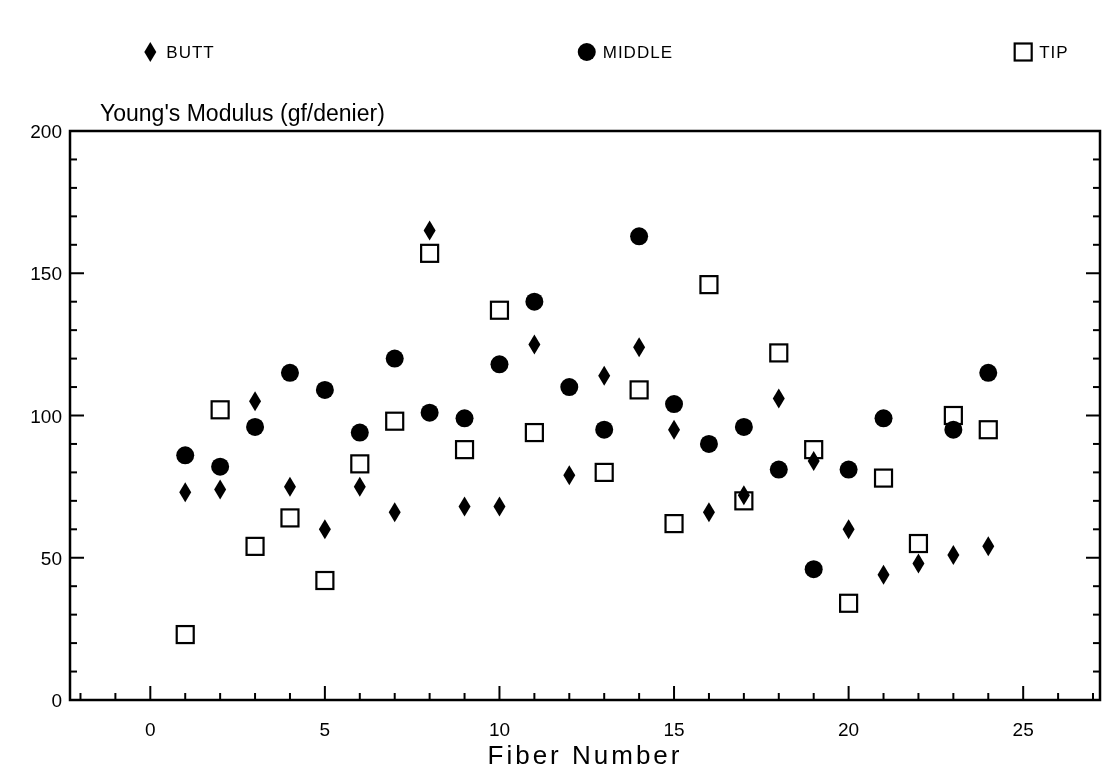 This screenshot has width=1112, height=784. What do you see at coordinates (585, 755) in the screenshot?
I see `x-axis-title: Fiber Number` at bounding box center [585, 755].